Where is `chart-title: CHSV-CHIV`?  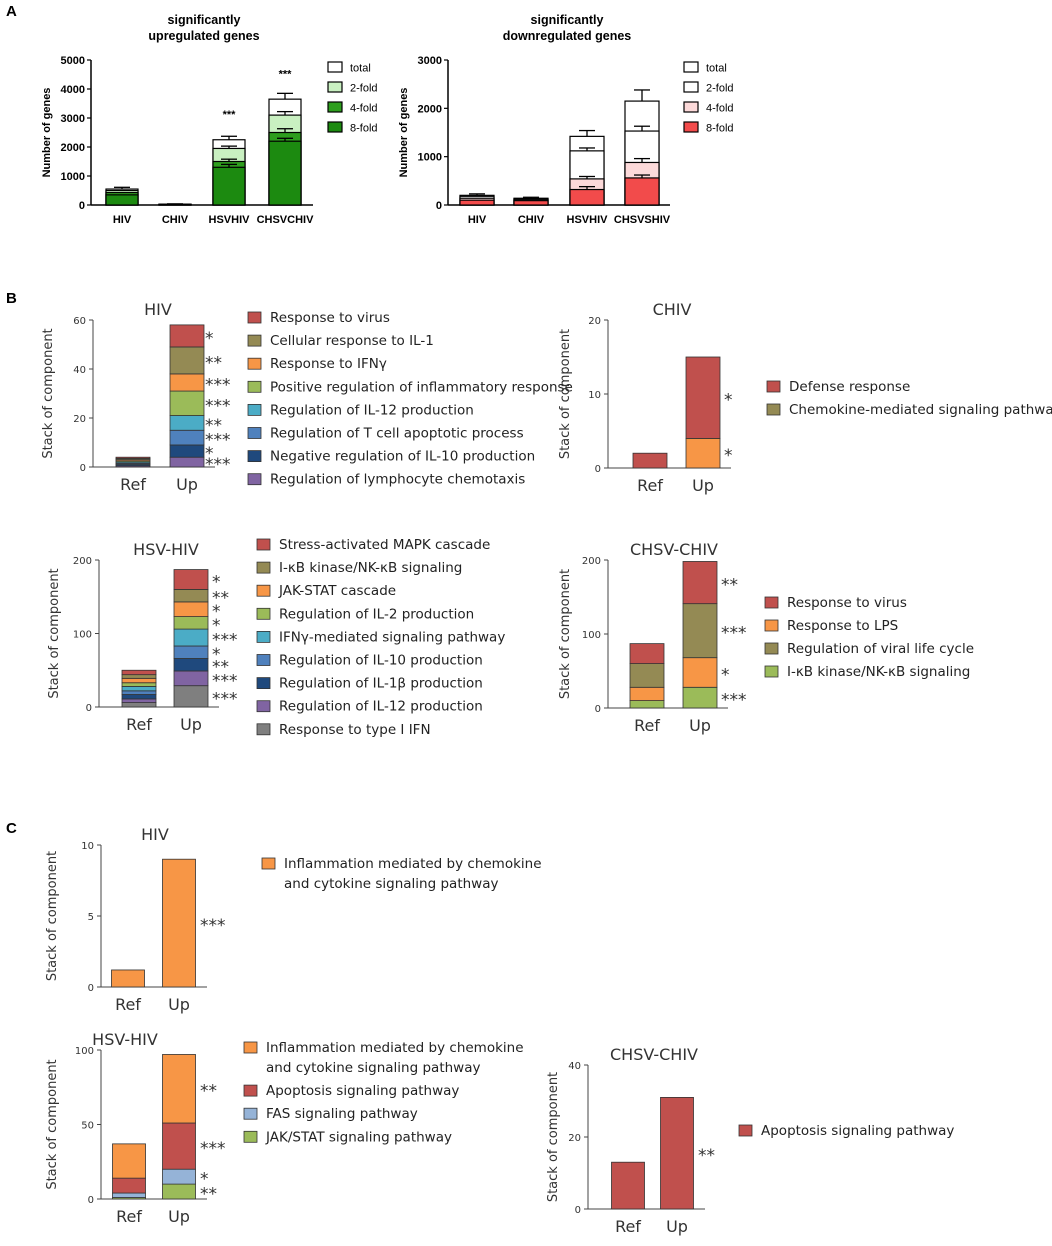
chart-title: CHSV-CHIV is located at coordinates (674, 549).